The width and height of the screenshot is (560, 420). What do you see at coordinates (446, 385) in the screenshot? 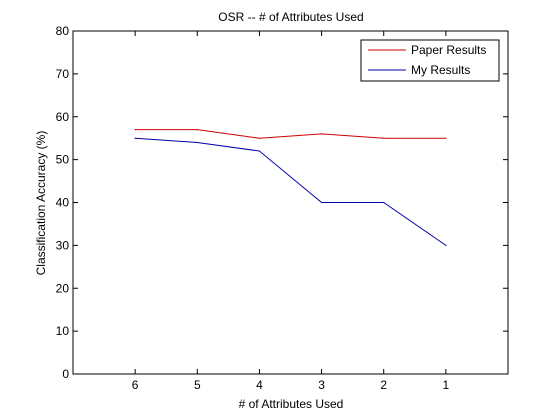
I see `x-tick-label: 1` at bounding box center [446, 385].